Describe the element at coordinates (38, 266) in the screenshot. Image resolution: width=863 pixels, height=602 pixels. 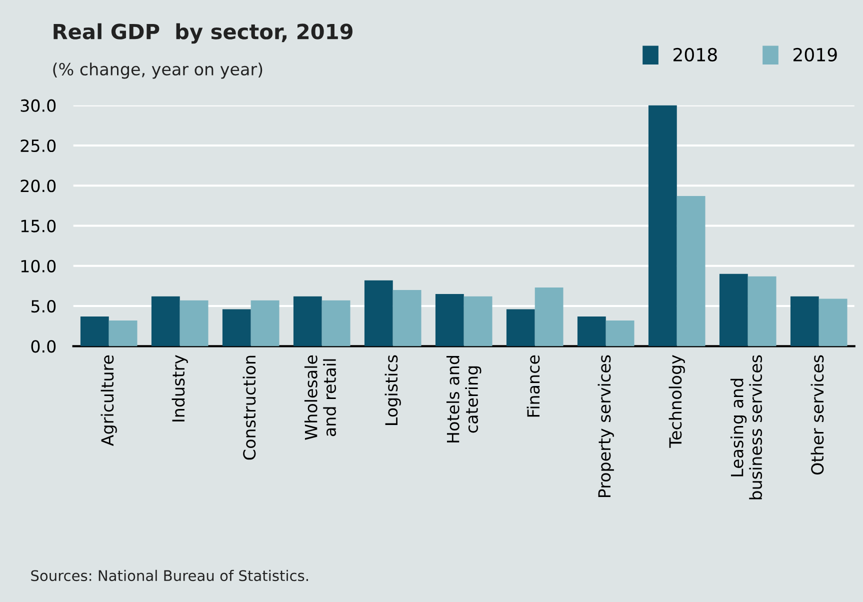
I see `y-tick-label: 10.0` at that location.